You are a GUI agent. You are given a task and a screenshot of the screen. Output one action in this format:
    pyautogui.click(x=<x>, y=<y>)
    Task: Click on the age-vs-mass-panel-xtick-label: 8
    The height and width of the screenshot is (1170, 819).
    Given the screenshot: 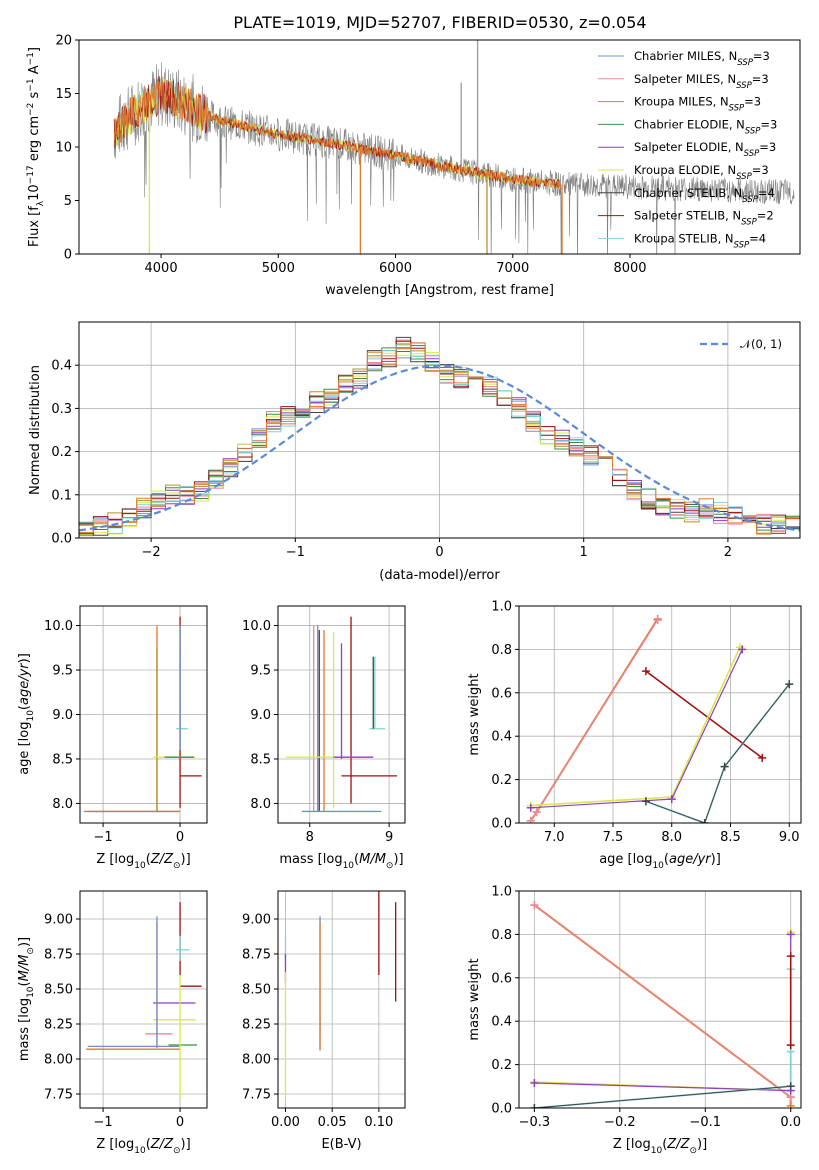 What is the action you would take?
    pyautogui.click(x=310, y=837)
    